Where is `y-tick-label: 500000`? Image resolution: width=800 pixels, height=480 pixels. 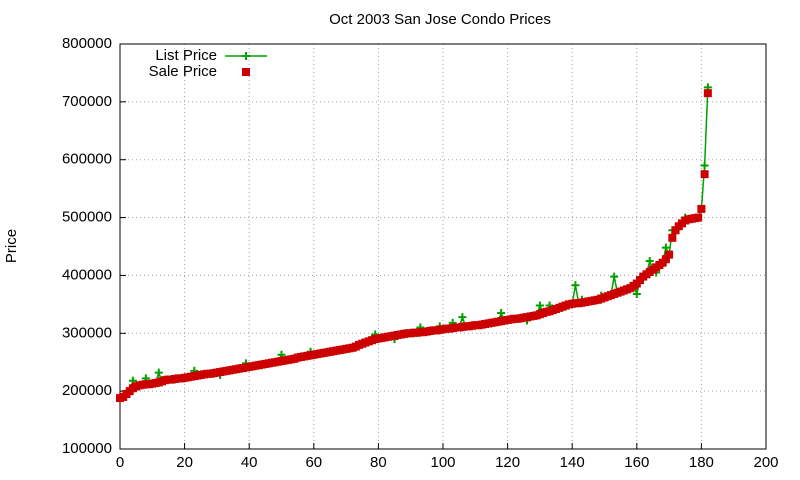 y-tick-label: 500000 is located at coordinates (87, 217).